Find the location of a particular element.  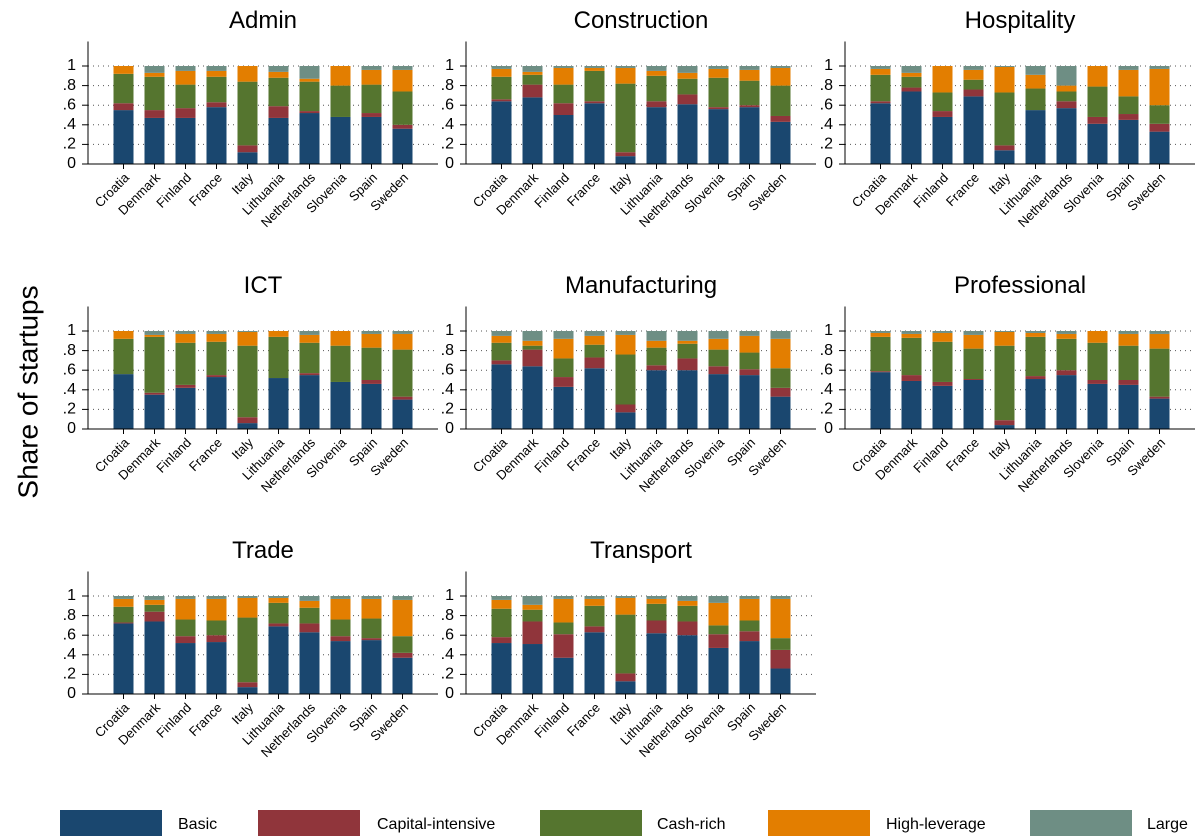

y-tick-label: .4 is located at coordinates (69, 654).